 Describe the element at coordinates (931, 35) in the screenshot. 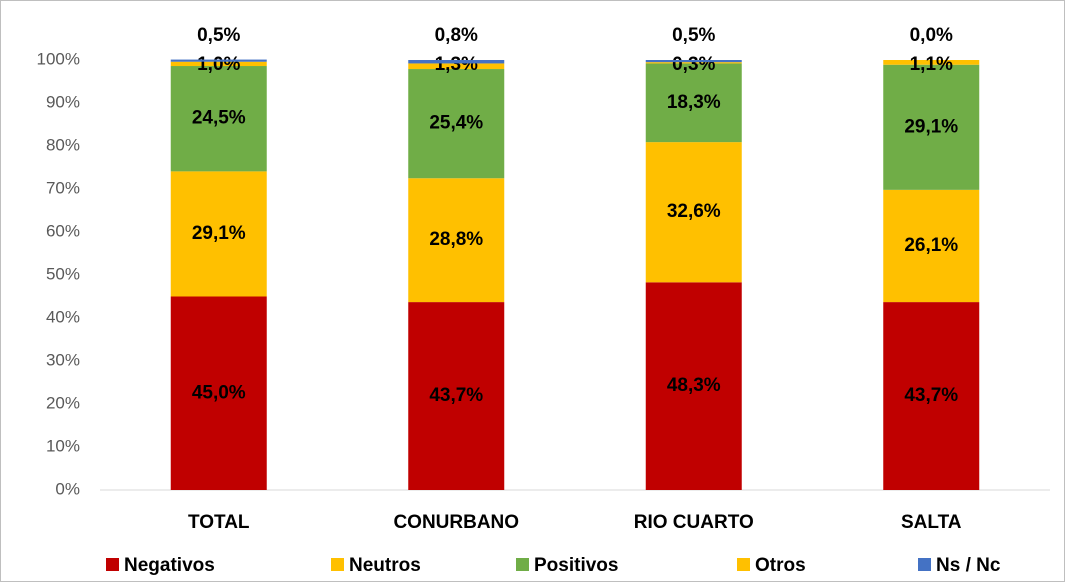

I see `value-label: 0,0%` at that location.